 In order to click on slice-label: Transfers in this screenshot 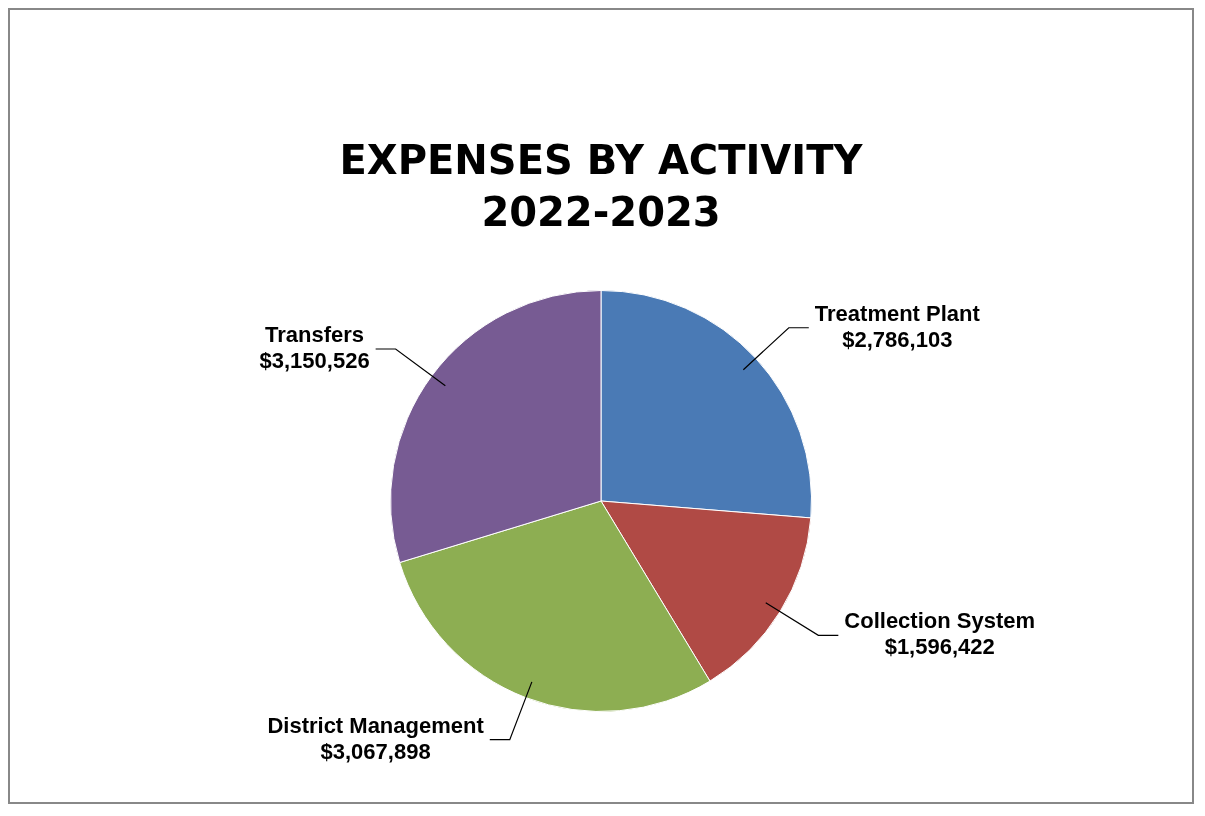, I will do `click(315, 335)`.